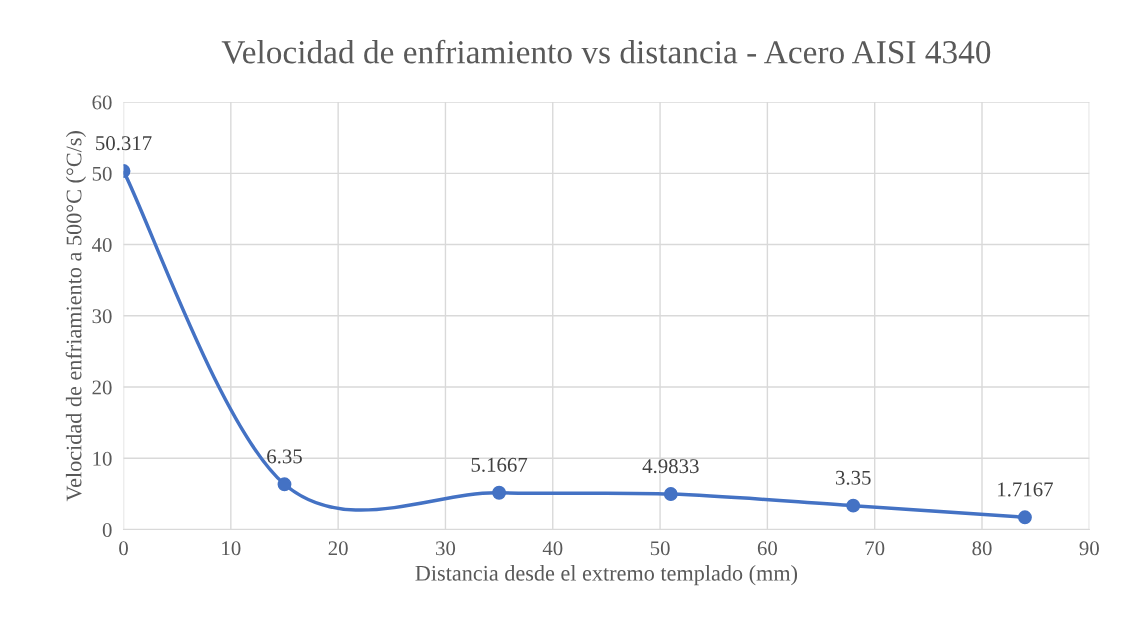 The width and height of the screenshot is (1123, 638). Describe the element at coordinates (102, 458) in the screenshot. I see `y-tick-label: 10` at that location.